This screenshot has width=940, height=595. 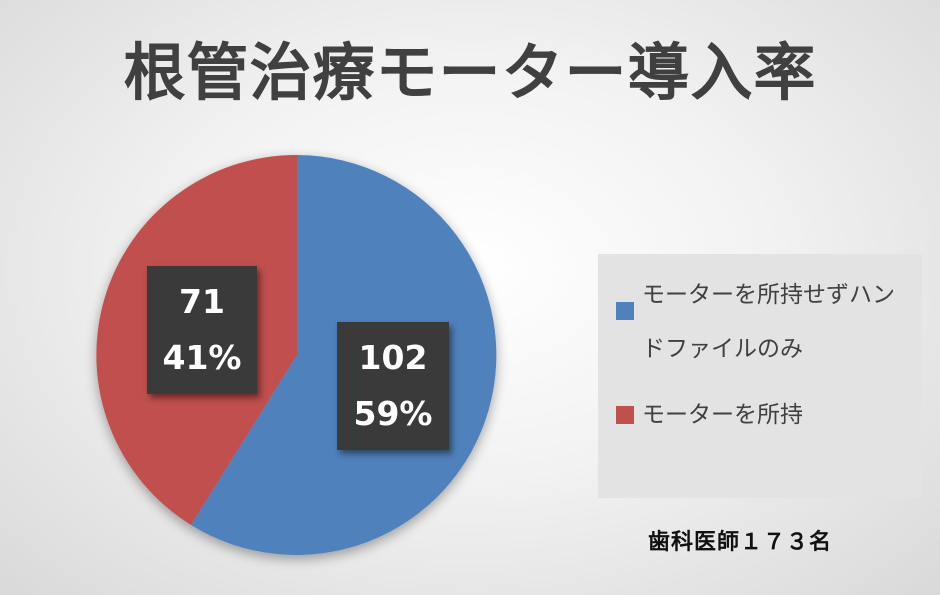 What do you see at coordinates (202, 330) in the screenshot?
I see `data-label-red: 71 41%` at bounding box center [202, 330].